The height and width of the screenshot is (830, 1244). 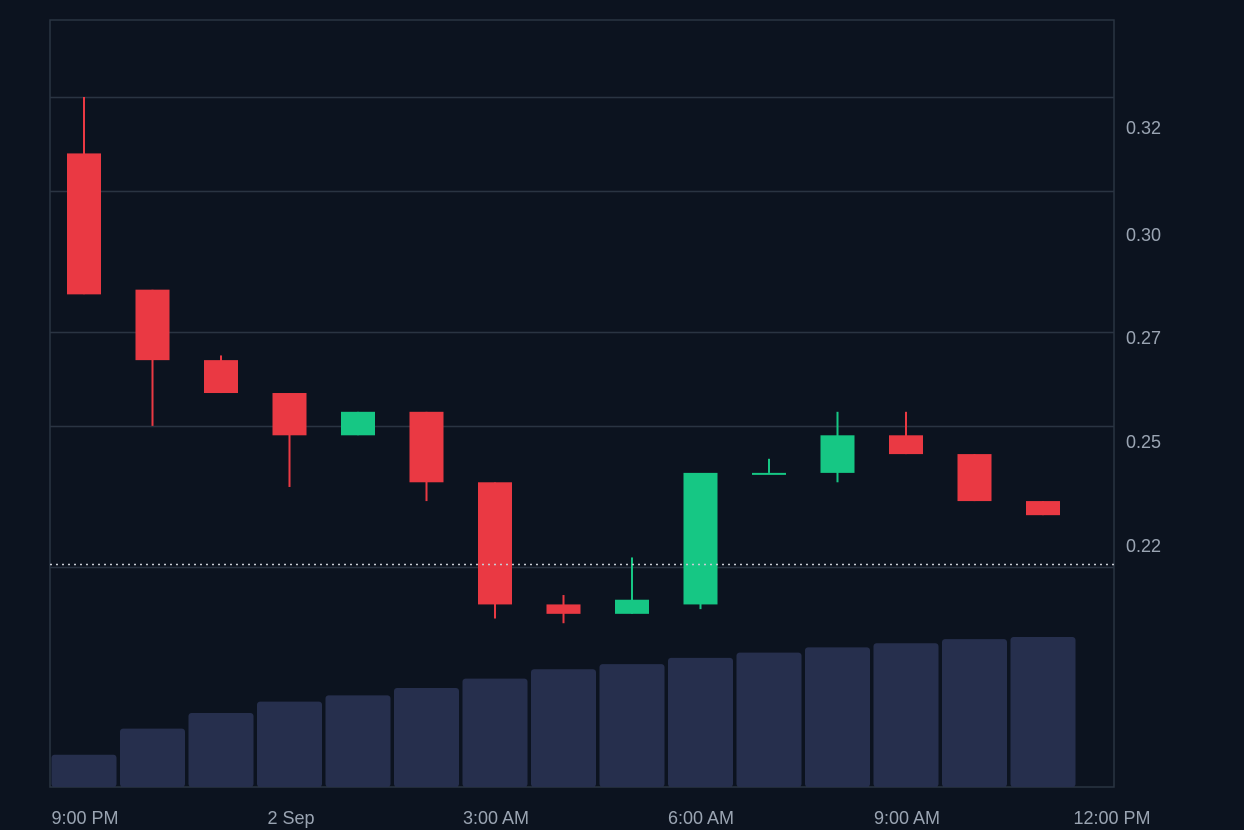 I want to click on x-tick-label: 6:00 AM, so click(x=701, y=818).